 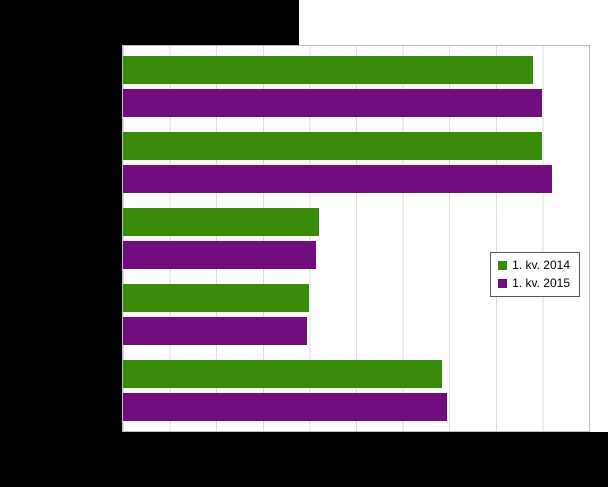 I want to click on x-axis-labels-area, so click(x=304, y=459).